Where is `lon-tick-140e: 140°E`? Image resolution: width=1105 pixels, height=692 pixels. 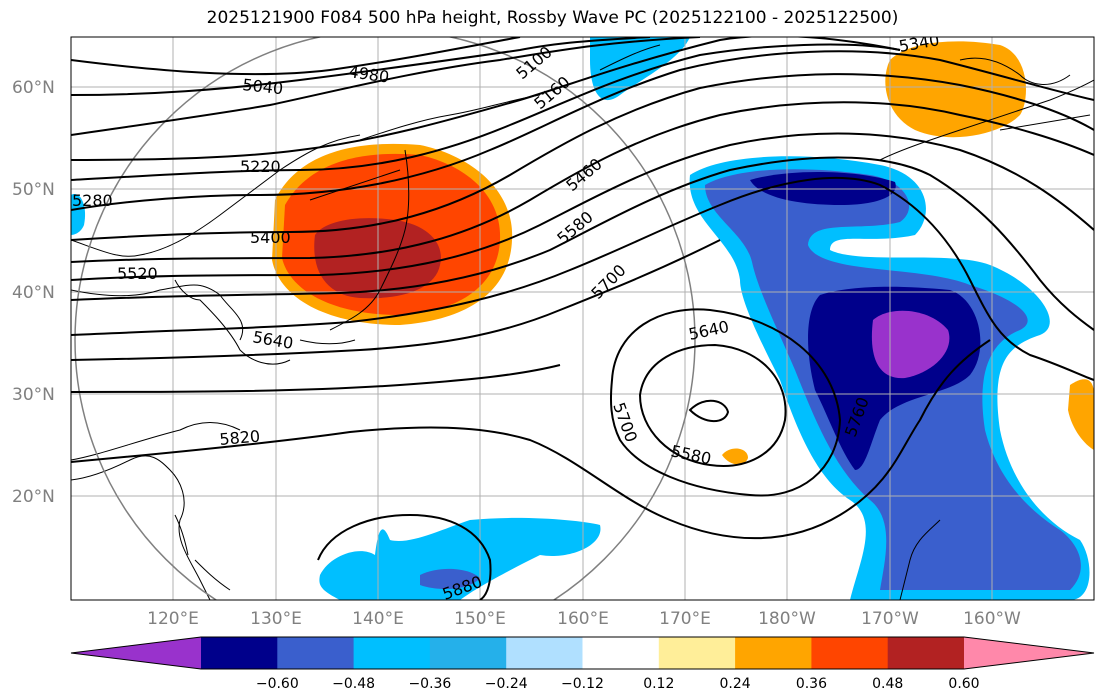 lon-tick-140e: 140°E is located at coordinates (378, 619).